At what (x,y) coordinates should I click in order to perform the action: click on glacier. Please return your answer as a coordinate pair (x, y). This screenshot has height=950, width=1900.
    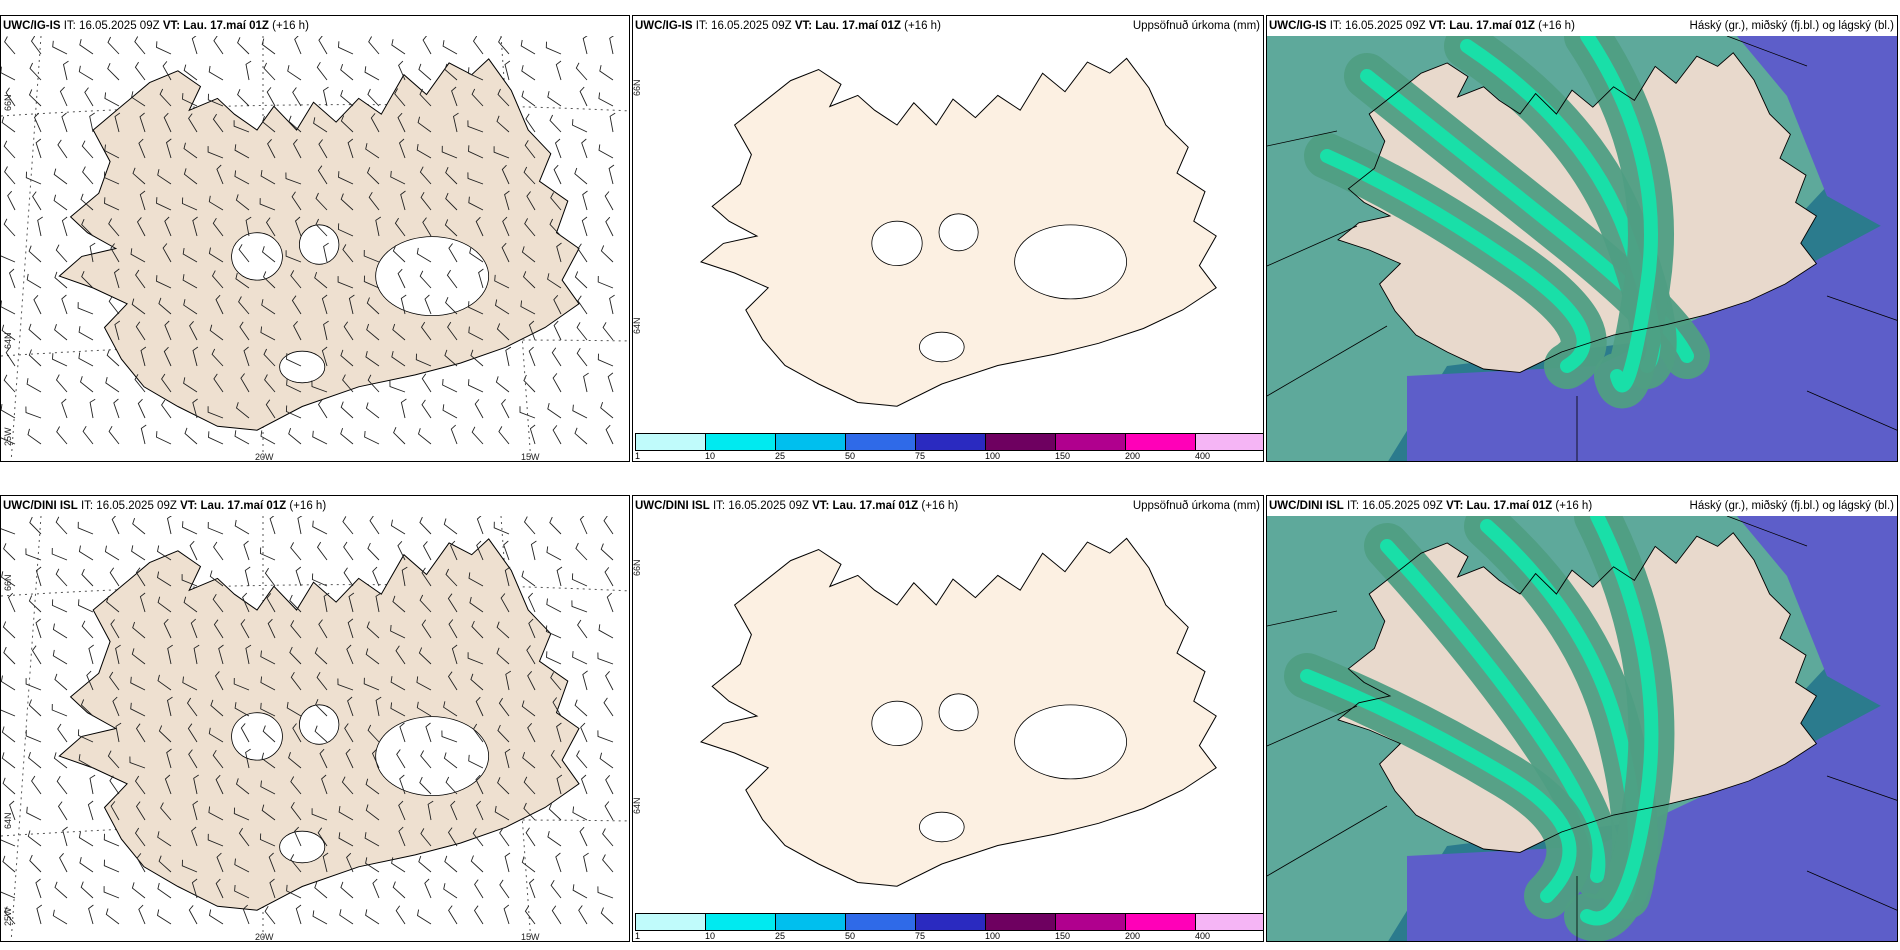
    Looking at the image, I should click on (319, 724).